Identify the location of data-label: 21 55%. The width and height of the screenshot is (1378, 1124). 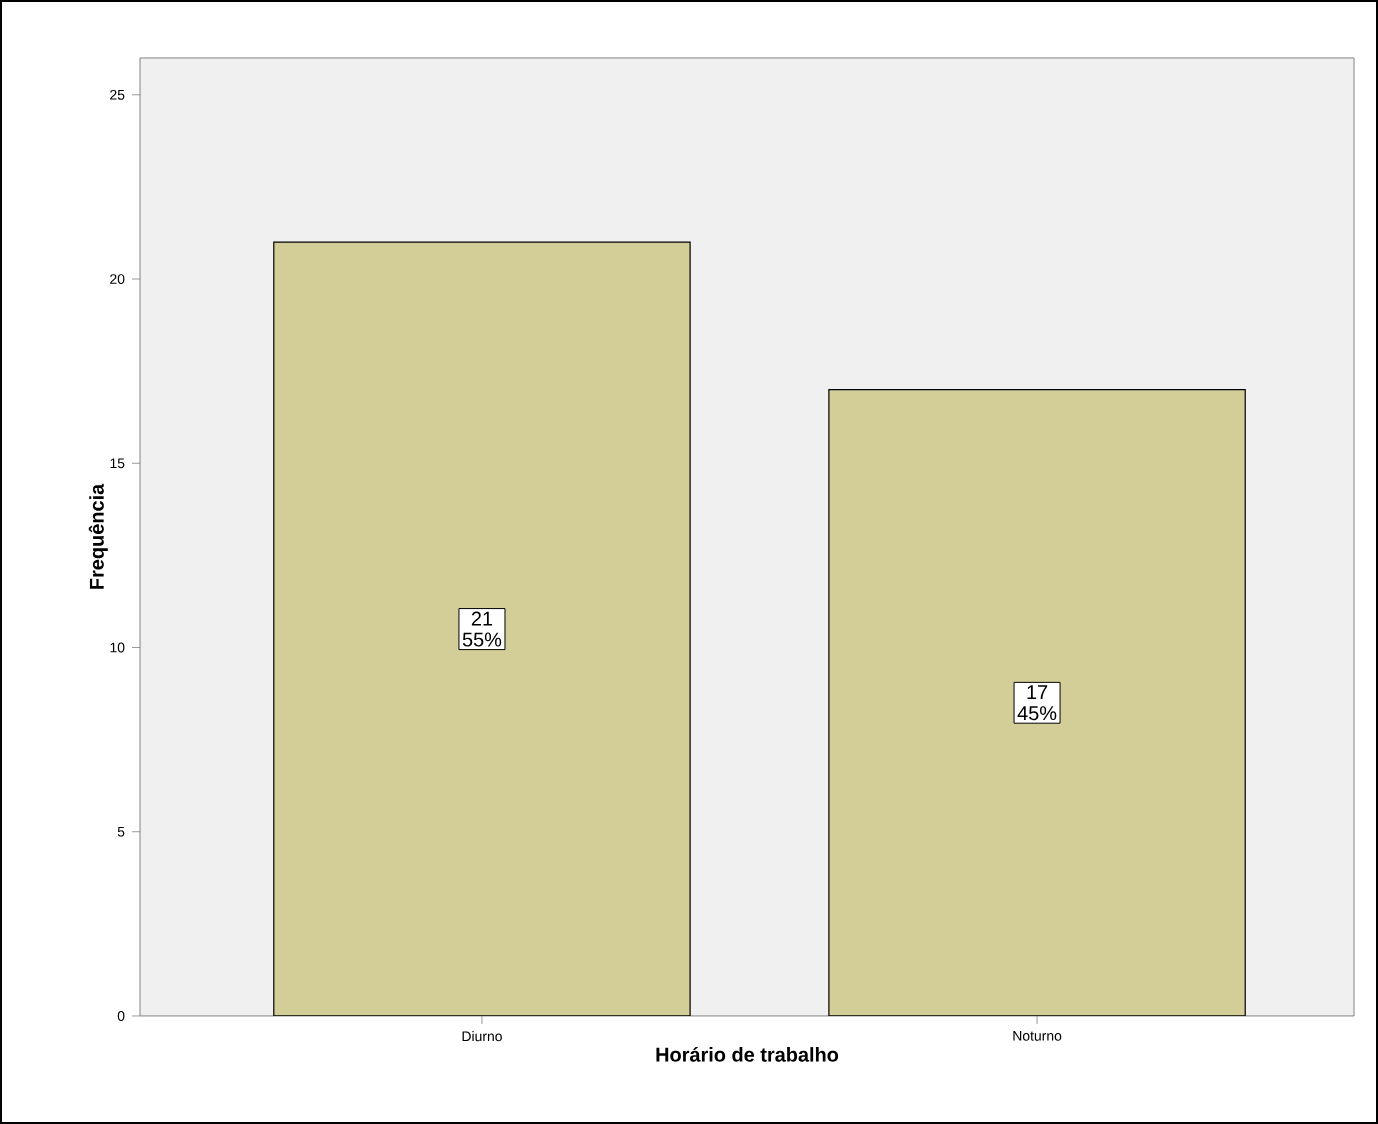
(482, 629).